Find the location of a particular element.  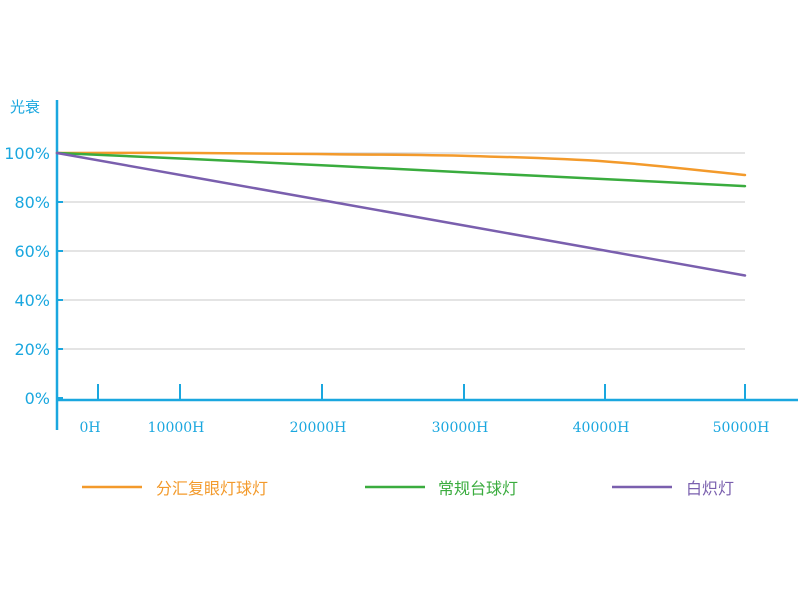

y-tick-label: 80% is located at coordinates (32, 202).